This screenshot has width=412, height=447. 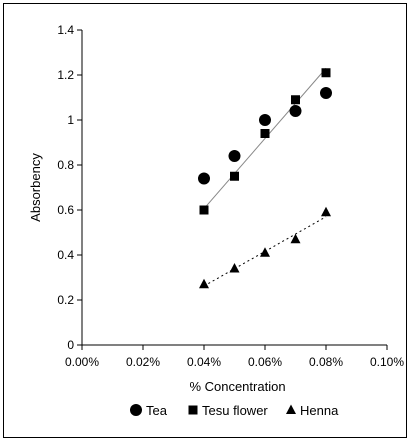 What do you see at coordinates (387, 362) in the screenshot?
I see `x-tick-label: 0.10%` at bounding box center [387, 362].